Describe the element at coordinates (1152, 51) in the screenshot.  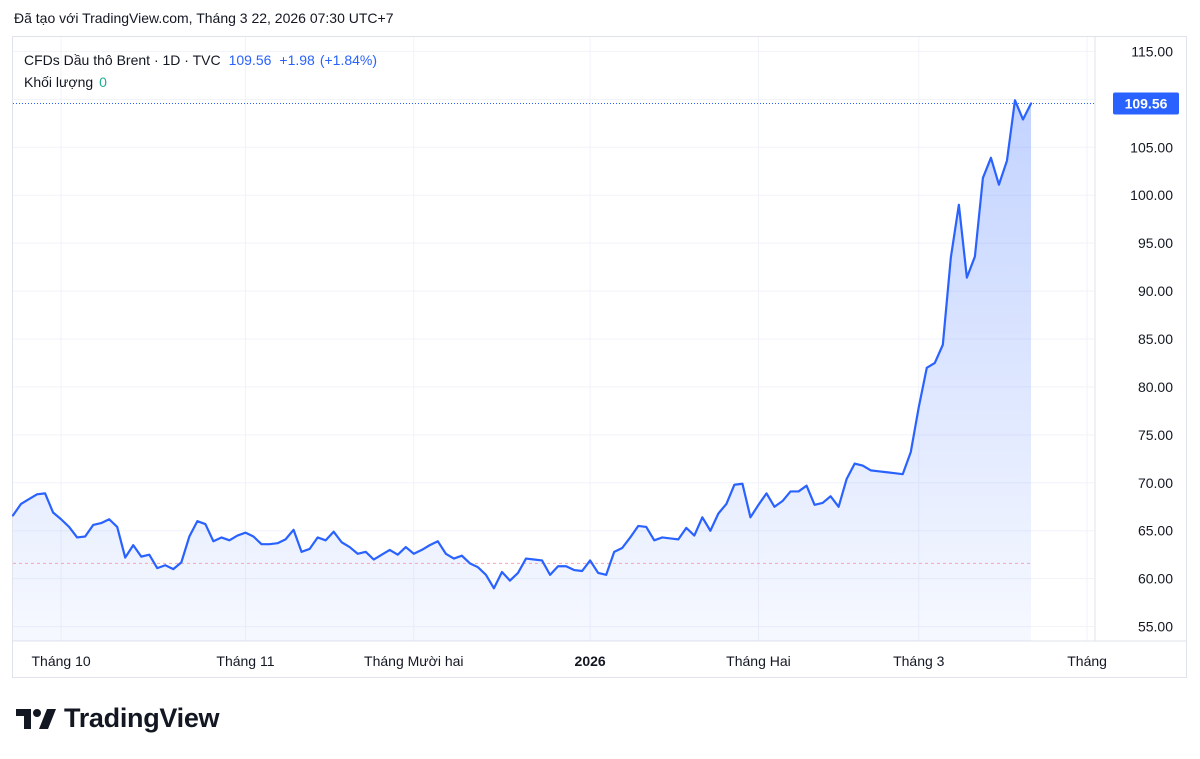
I see `y-tick-label: 115.00` at that location.